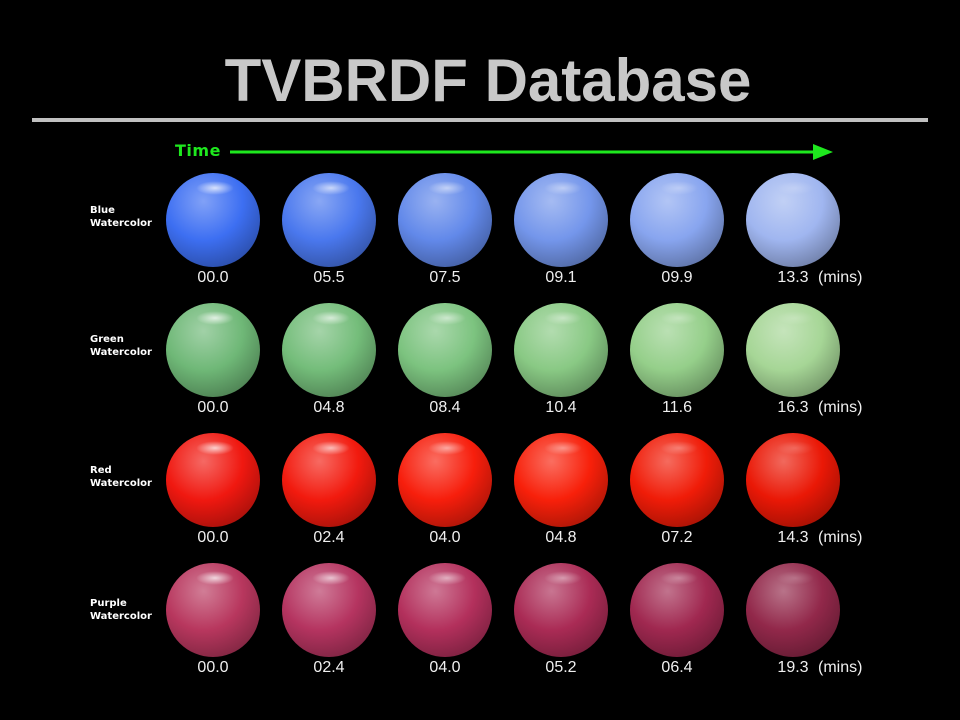 This screenshot has height=720, width=960. I want to click on time-value: 11.6, so click(677, 407).